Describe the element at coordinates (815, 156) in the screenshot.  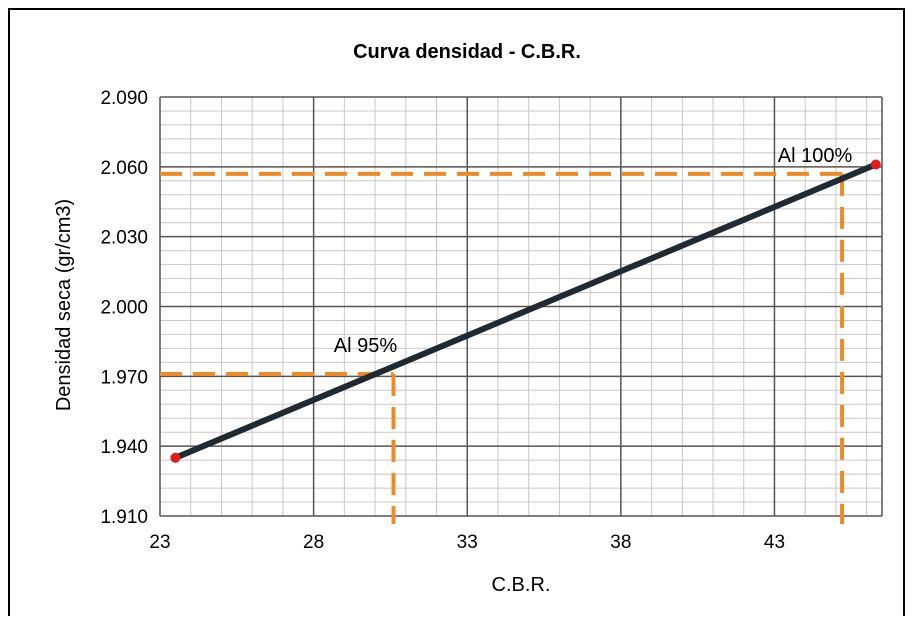
I see `annotation-label: Al 100%` at that location.